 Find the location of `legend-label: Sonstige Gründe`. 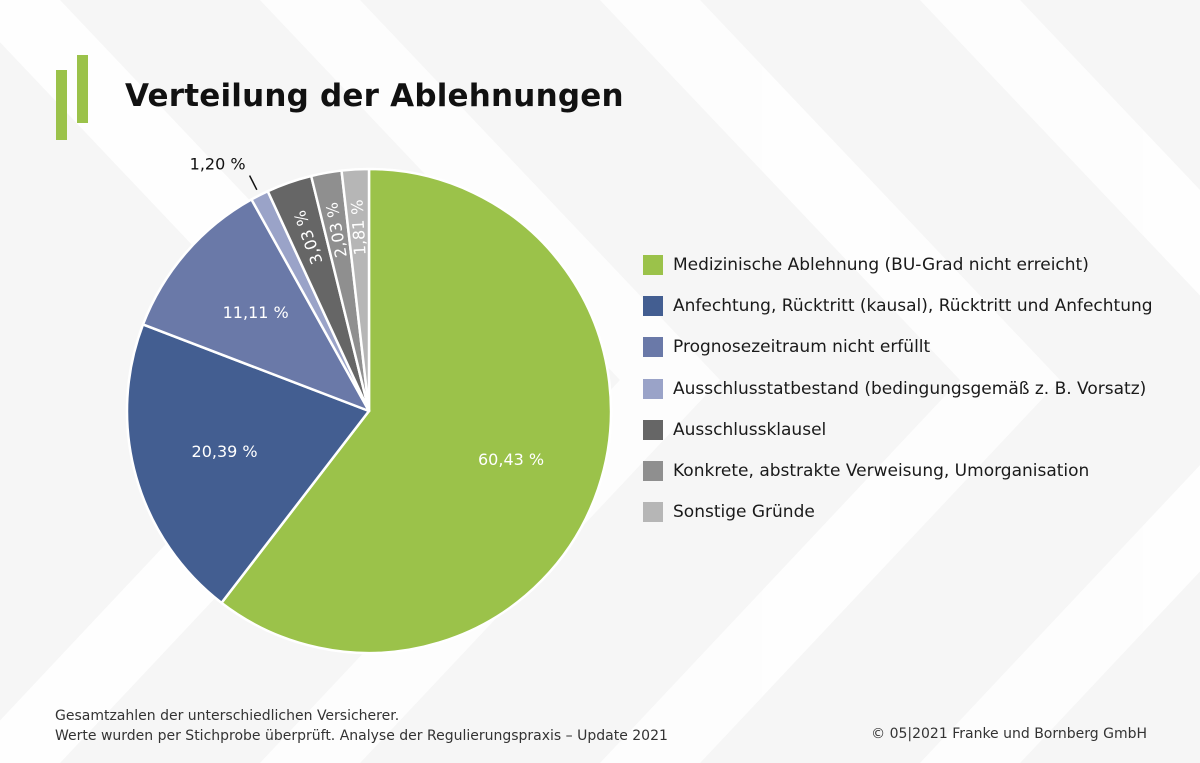

legend-label: Sonstige Gründe is located at coordinates (744, 512).